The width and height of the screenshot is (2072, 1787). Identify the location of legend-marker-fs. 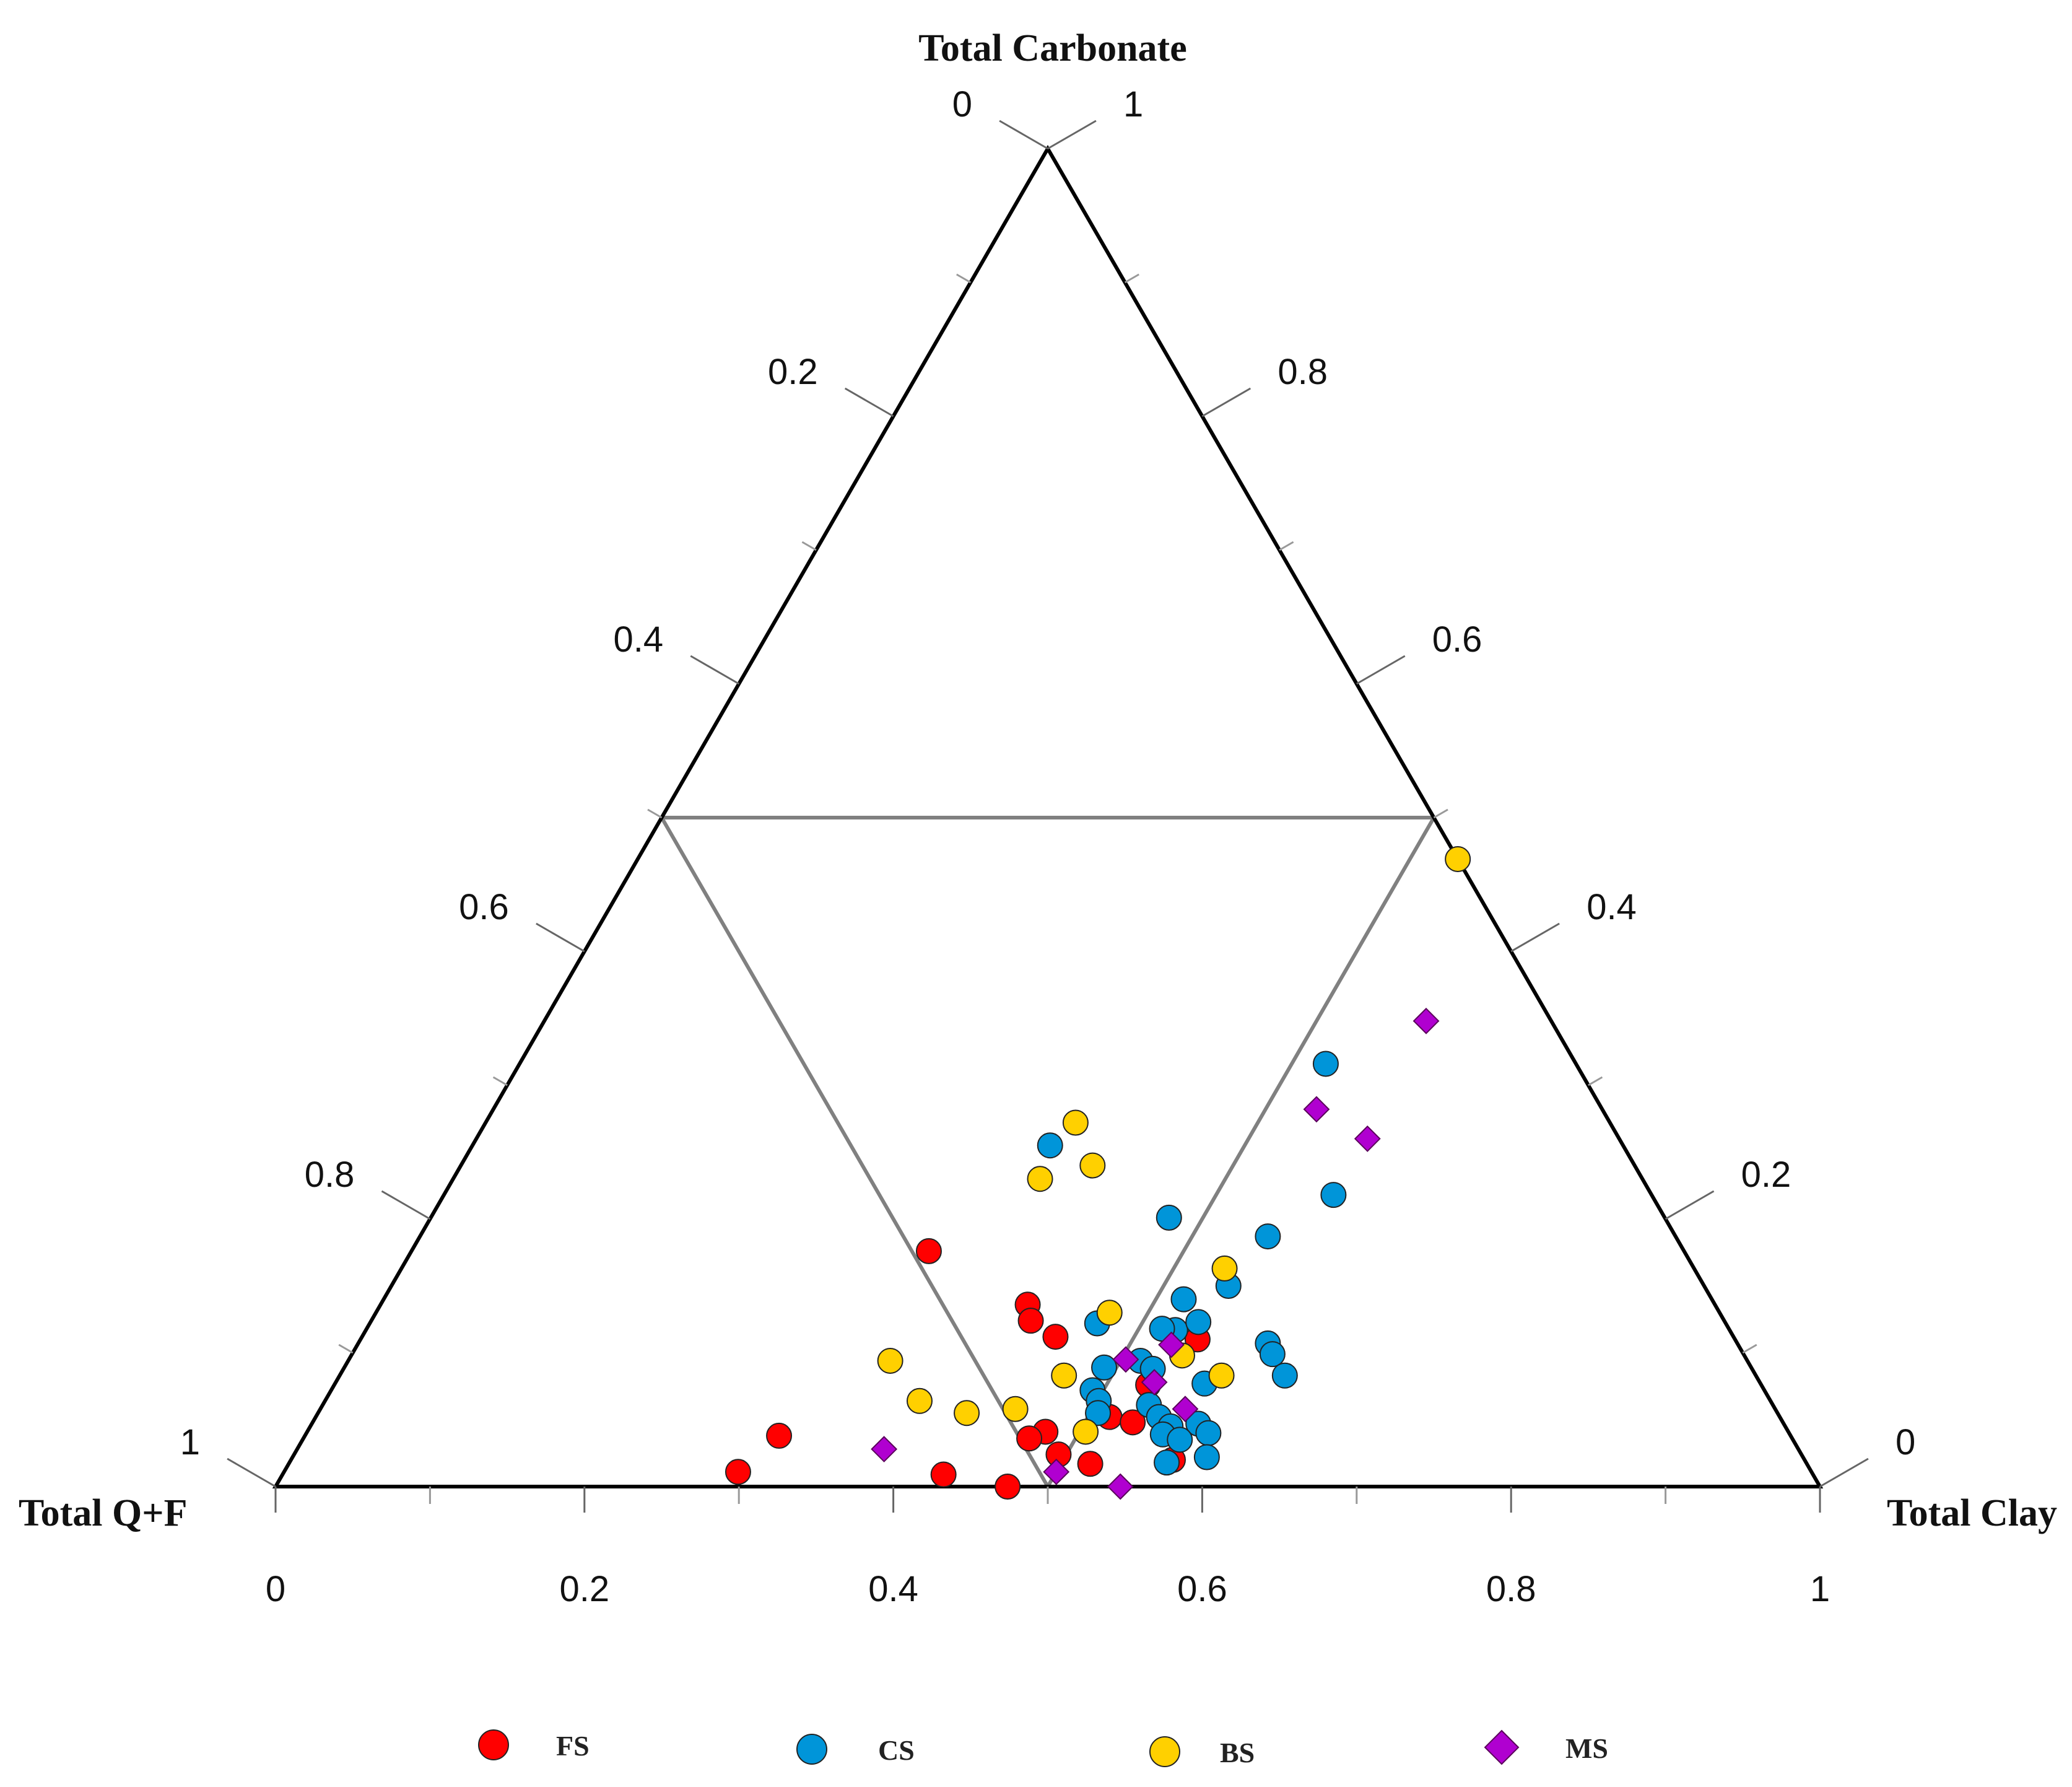
(493, 1744).